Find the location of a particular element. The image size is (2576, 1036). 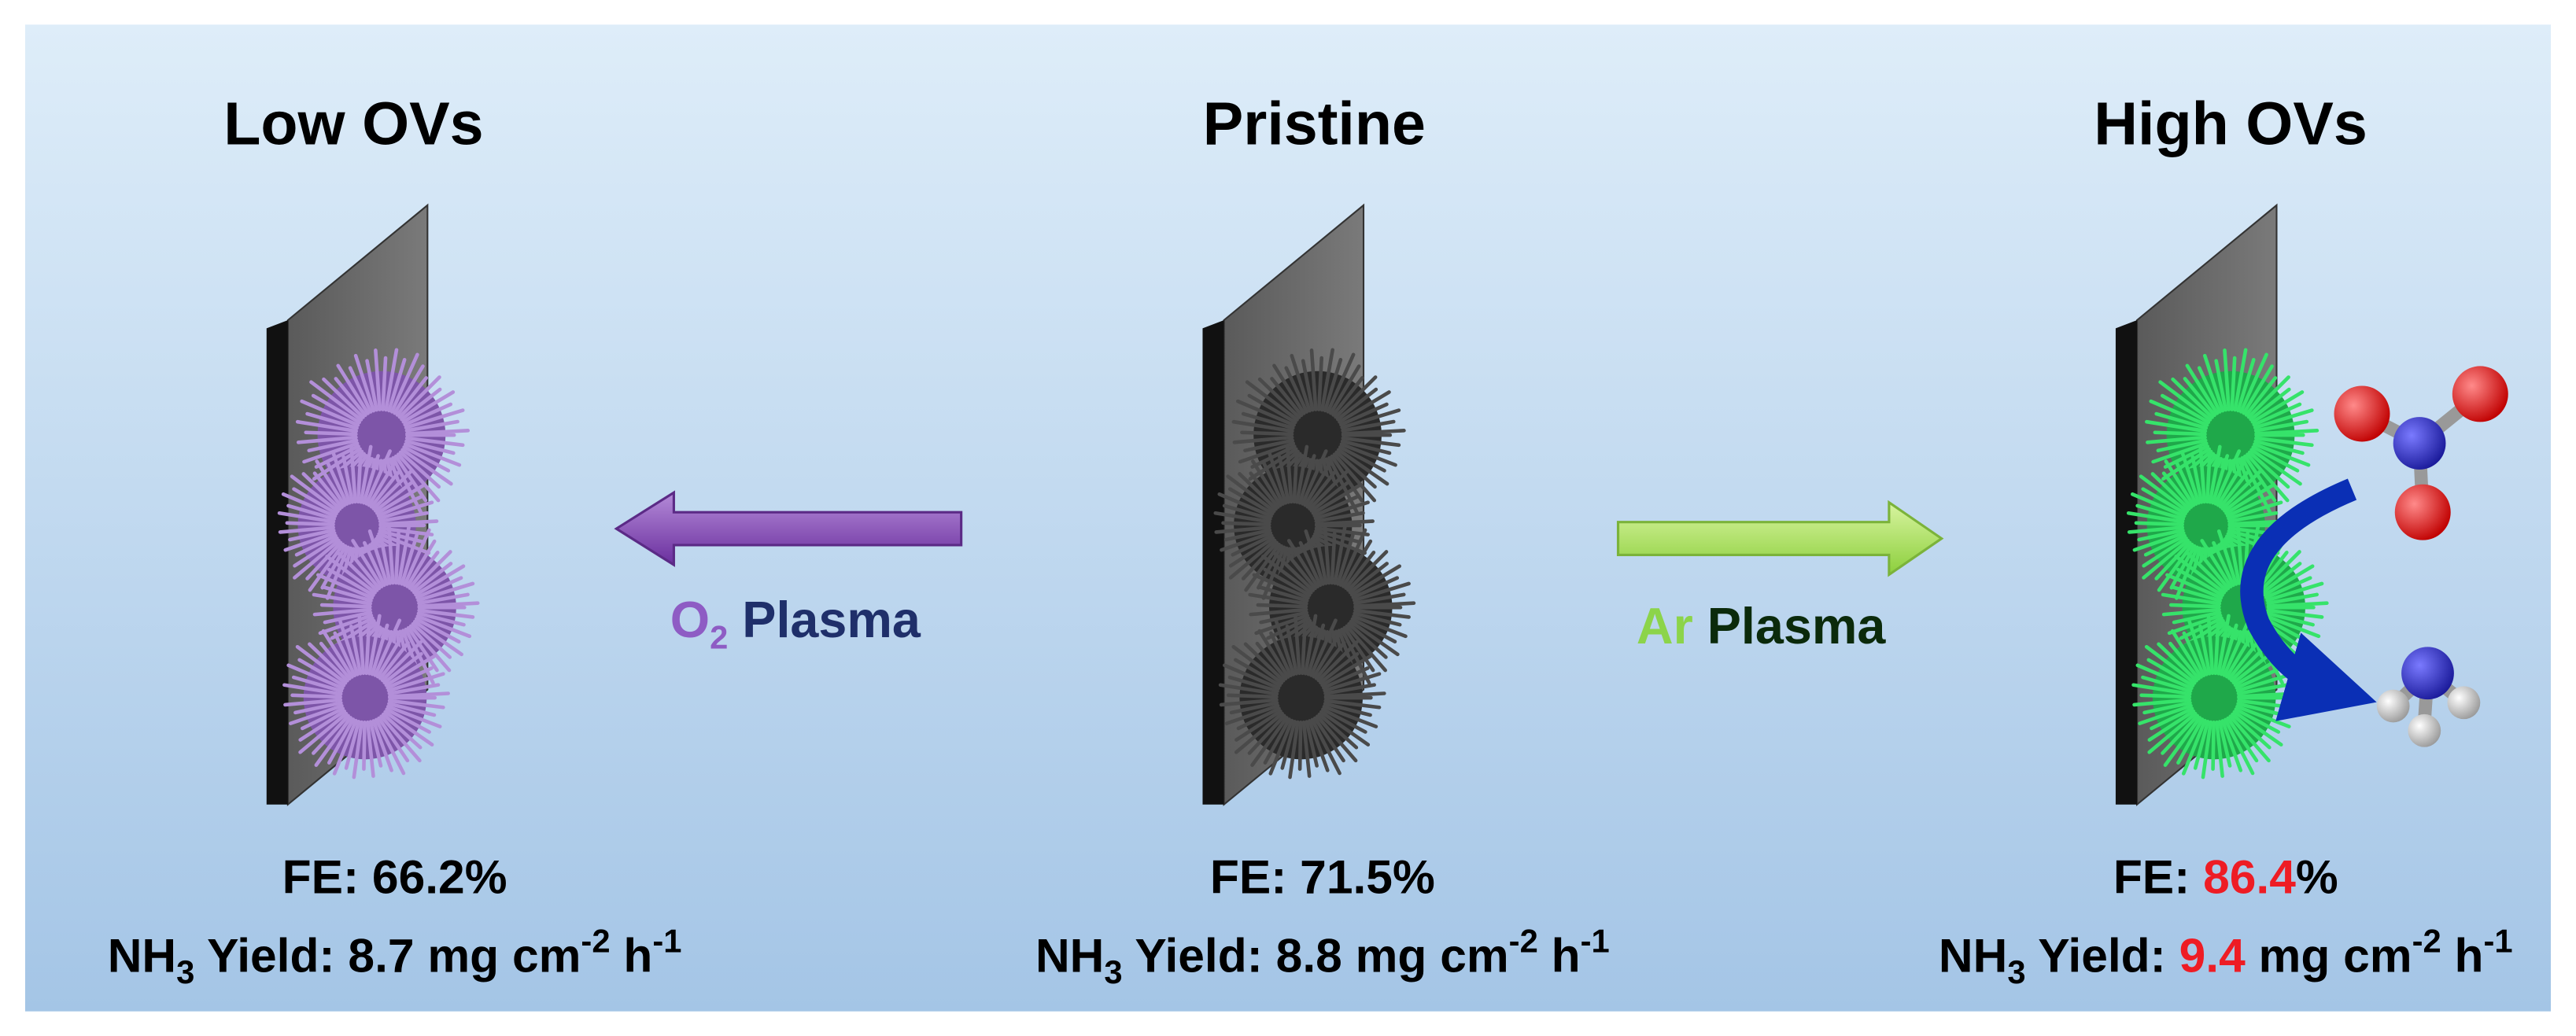

gas: Ar is located at coordinates (1665, 626).